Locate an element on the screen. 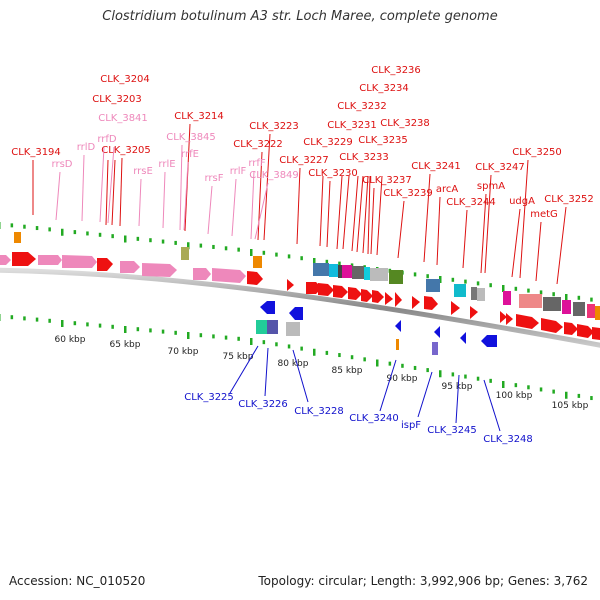  feature-lightgray is located at coordinates (481, 294).